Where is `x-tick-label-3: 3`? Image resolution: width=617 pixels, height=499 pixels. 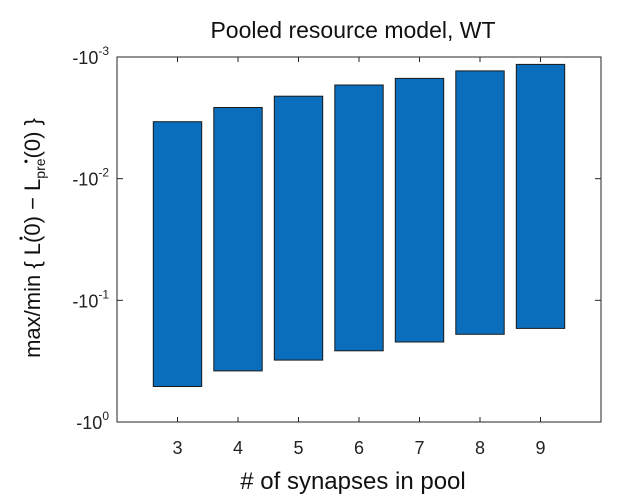 x-tick-label-3: 3 is located at coordinates (177, 448).